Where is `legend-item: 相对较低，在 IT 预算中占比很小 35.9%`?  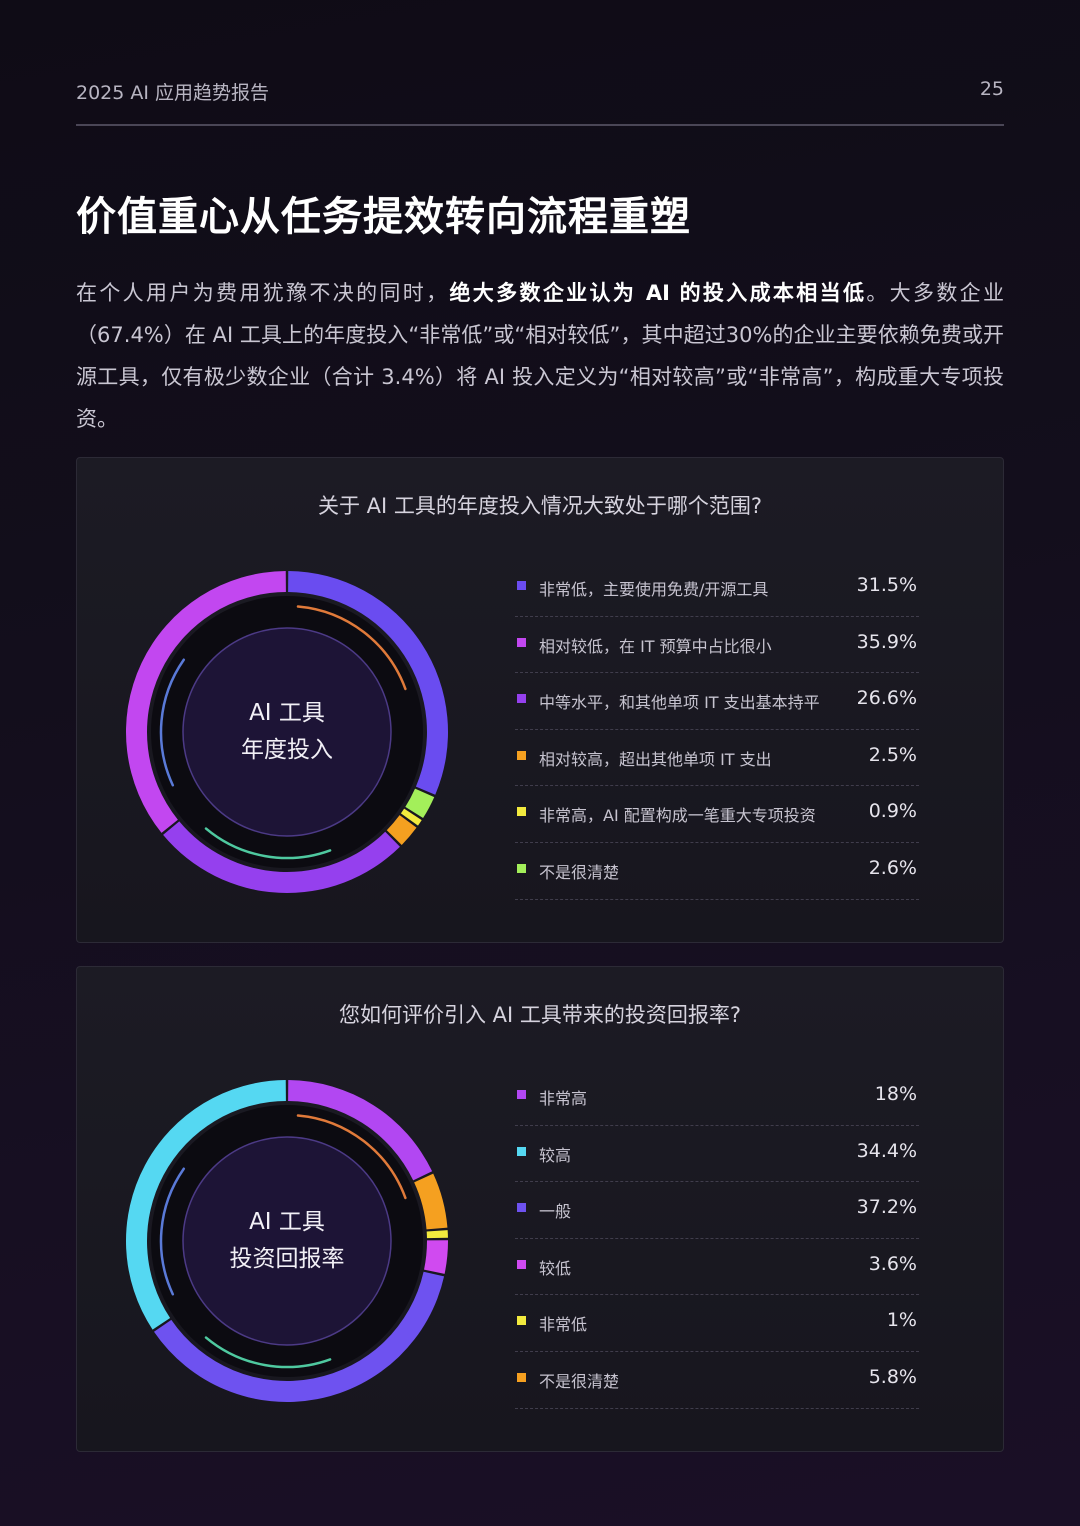
legend-item: 相对较低，在 IT 预算中占比很小 35.9% is located at coordinates (717, 645).